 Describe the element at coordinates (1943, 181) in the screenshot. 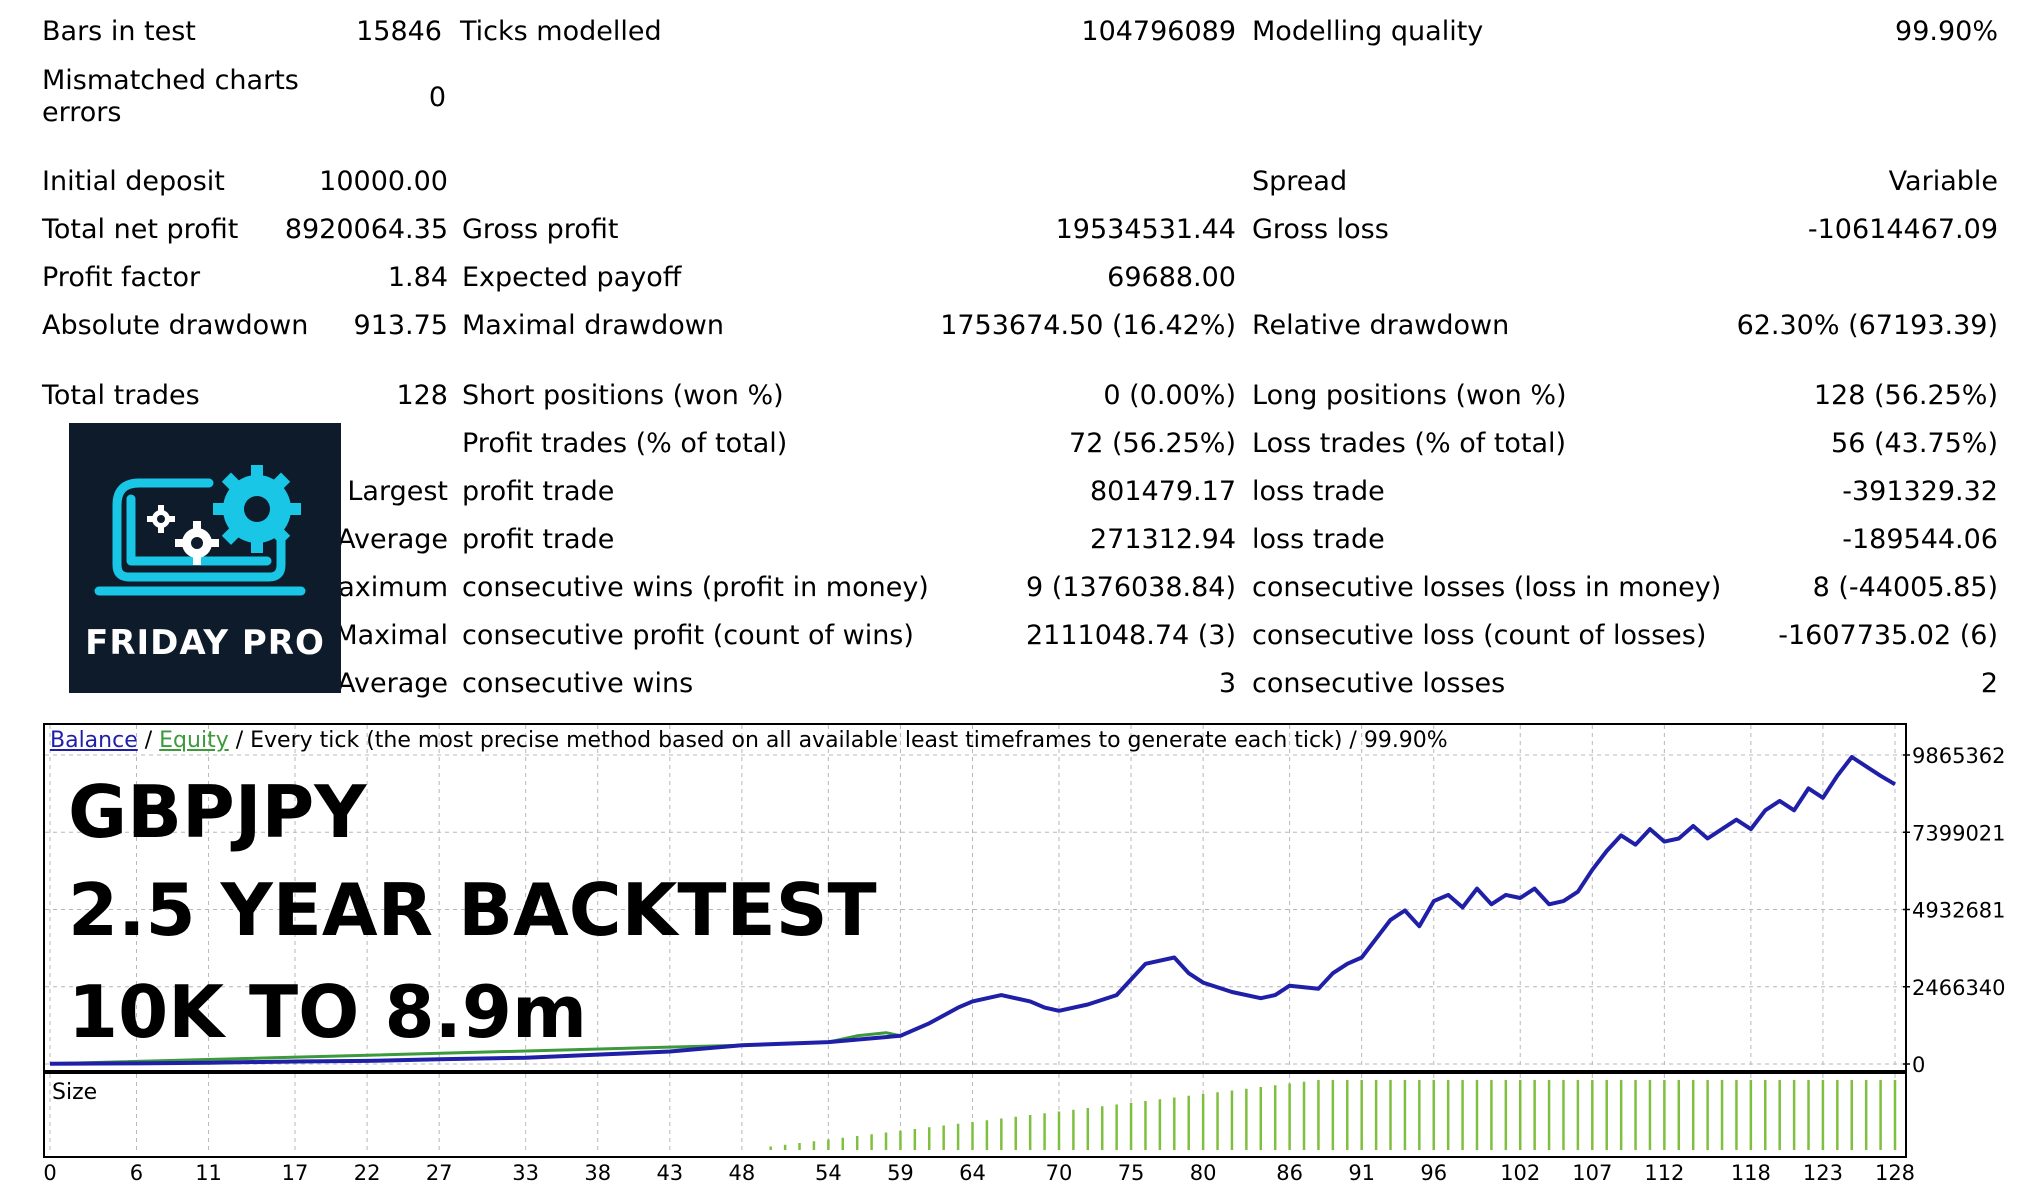

I see `spread-value: Variable` at that location.